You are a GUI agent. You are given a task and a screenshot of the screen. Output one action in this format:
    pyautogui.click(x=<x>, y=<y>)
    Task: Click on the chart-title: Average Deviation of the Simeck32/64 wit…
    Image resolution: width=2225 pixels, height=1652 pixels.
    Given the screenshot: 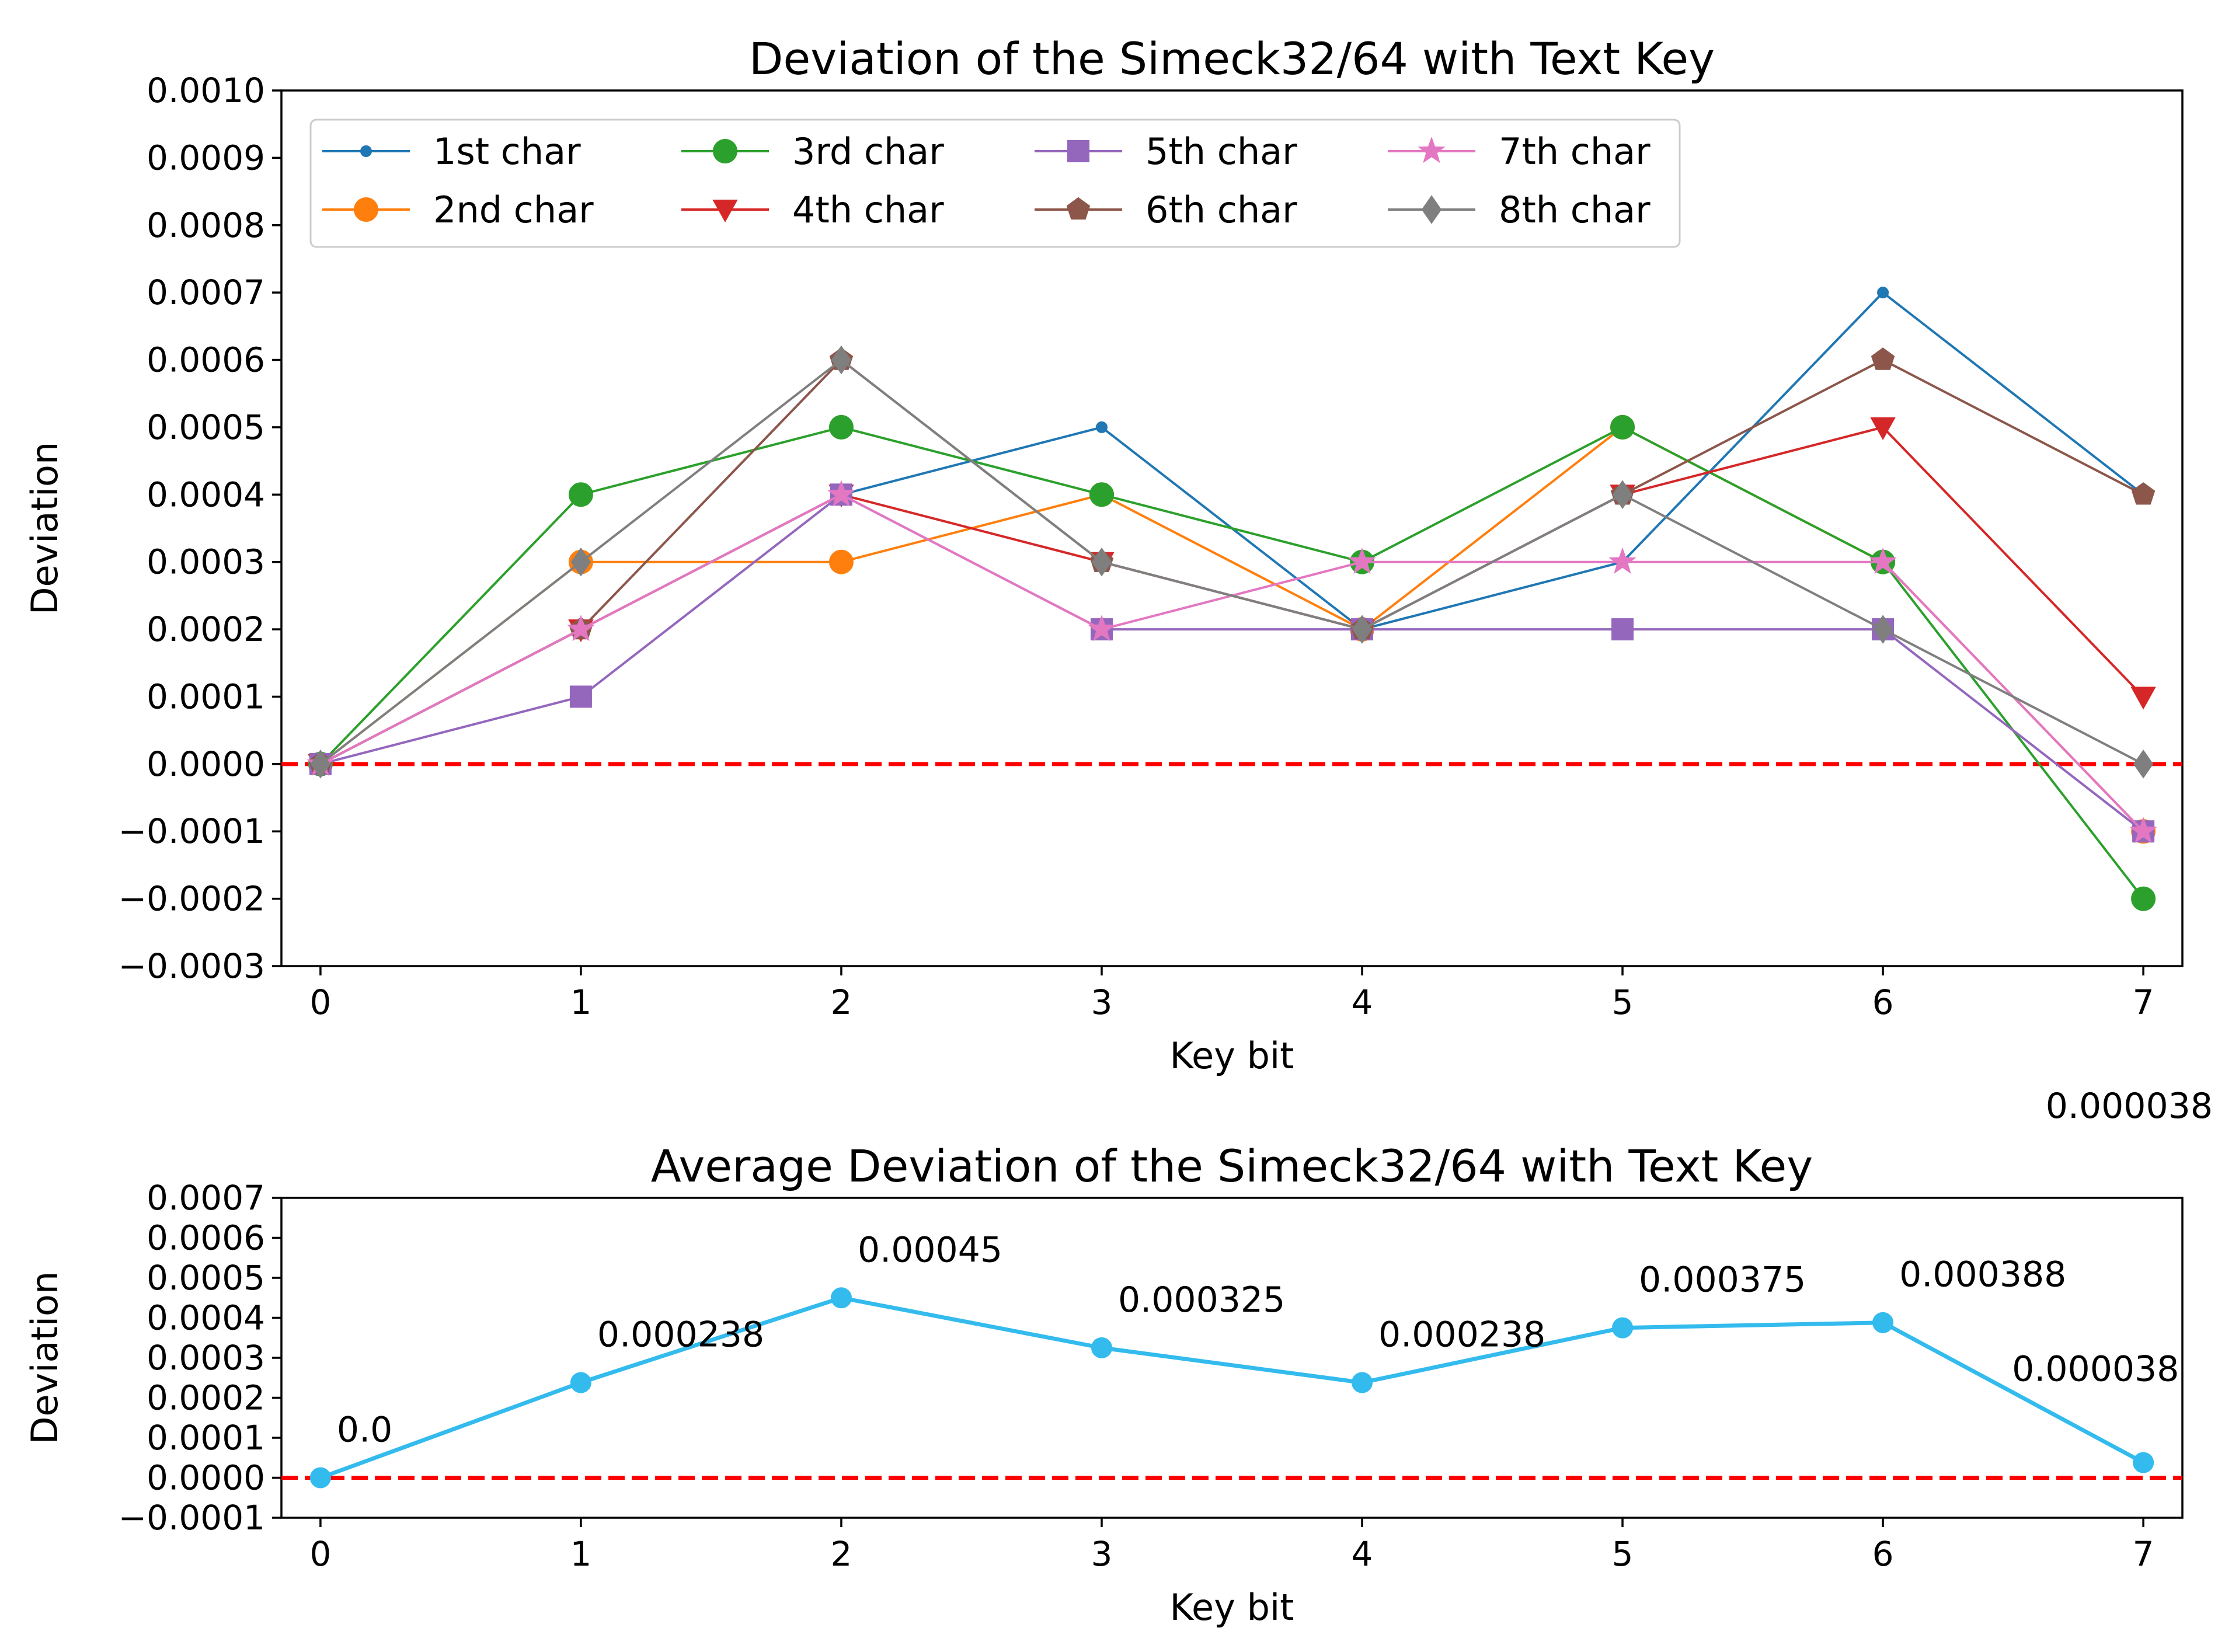 What is the action you would take?
    pyautogui.click(x=1232, y=1166)
    